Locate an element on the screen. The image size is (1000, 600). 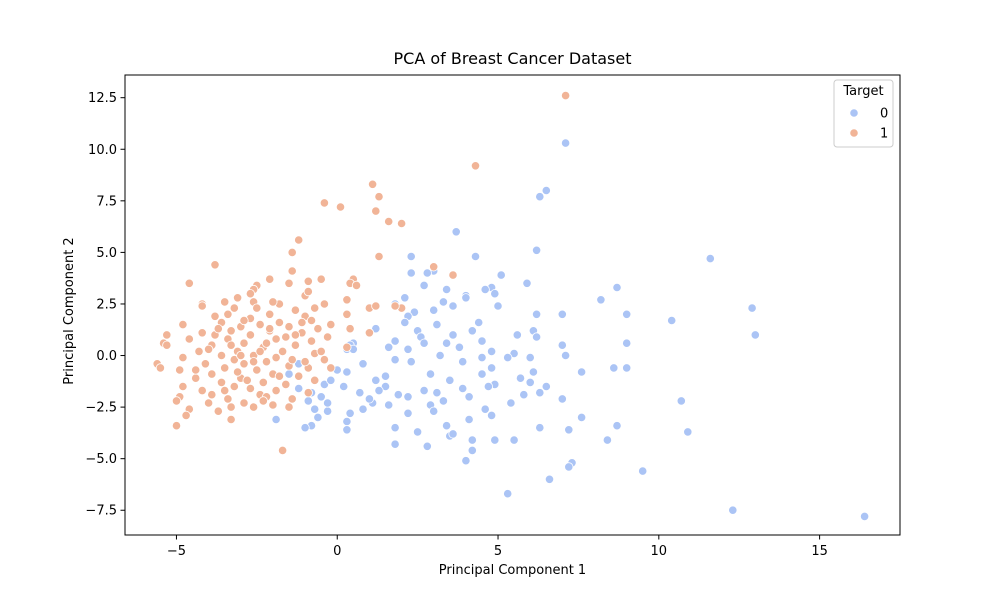
x-tick-label: 0 is located at coordinates (337, 551).